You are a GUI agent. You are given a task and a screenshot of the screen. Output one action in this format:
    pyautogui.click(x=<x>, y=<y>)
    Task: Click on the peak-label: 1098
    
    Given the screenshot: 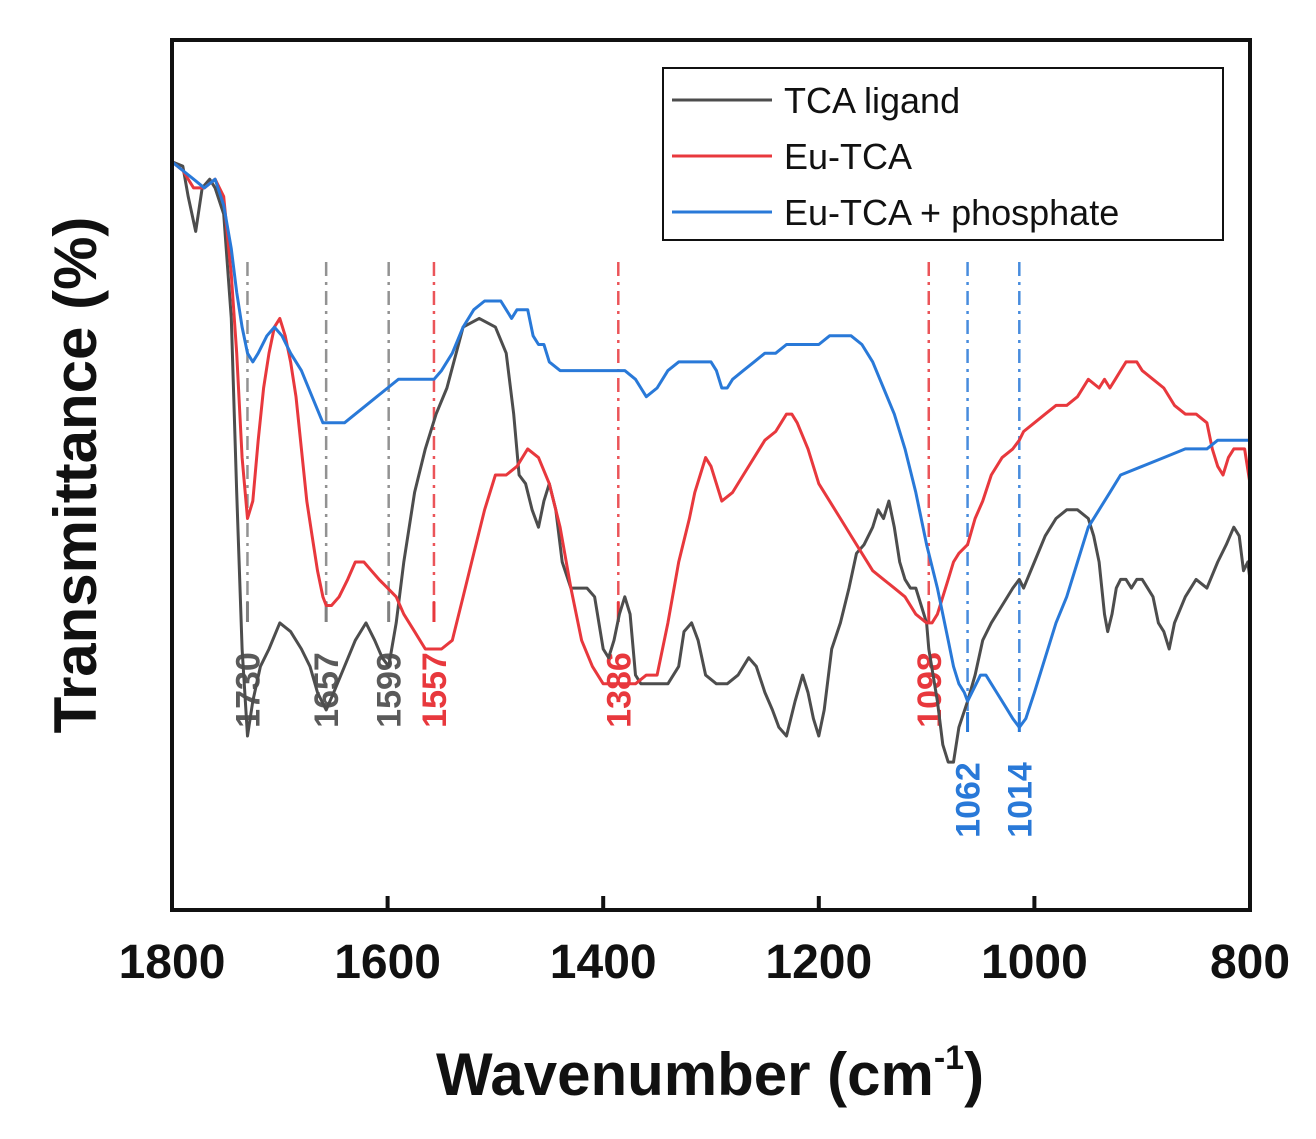 What is the action you would take?
    pyautogui.click(x=930, y=690)
    